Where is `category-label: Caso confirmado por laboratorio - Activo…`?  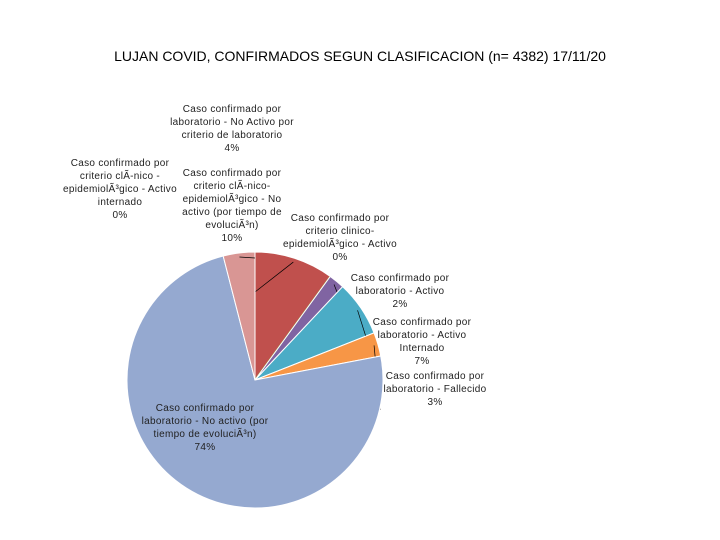 category-label: Caso confirmado por laboratorio - Activo… is located at coordinates (422, 335).